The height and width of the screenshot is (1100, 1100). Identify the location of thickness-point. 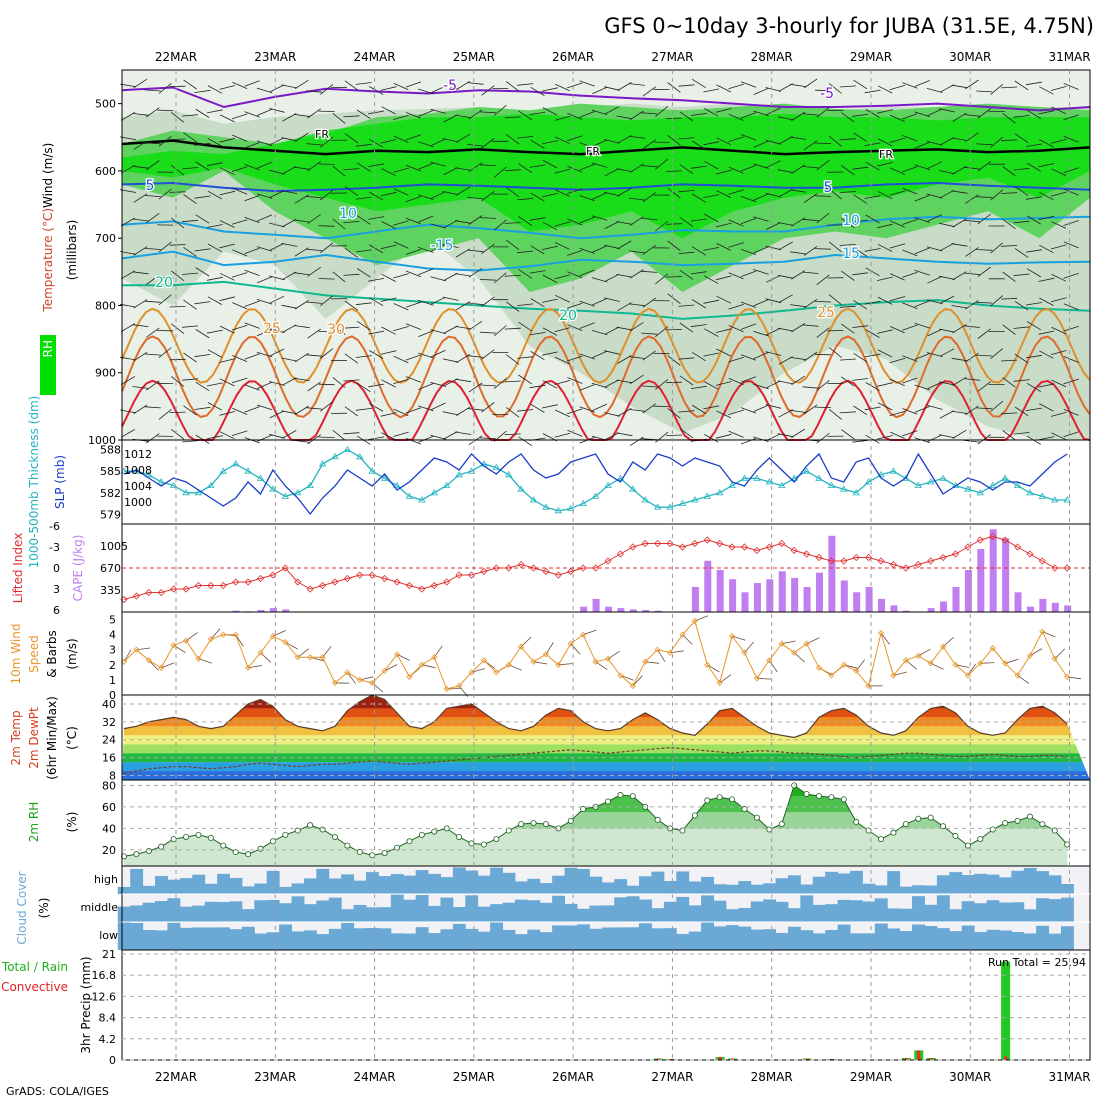
(347, 448).